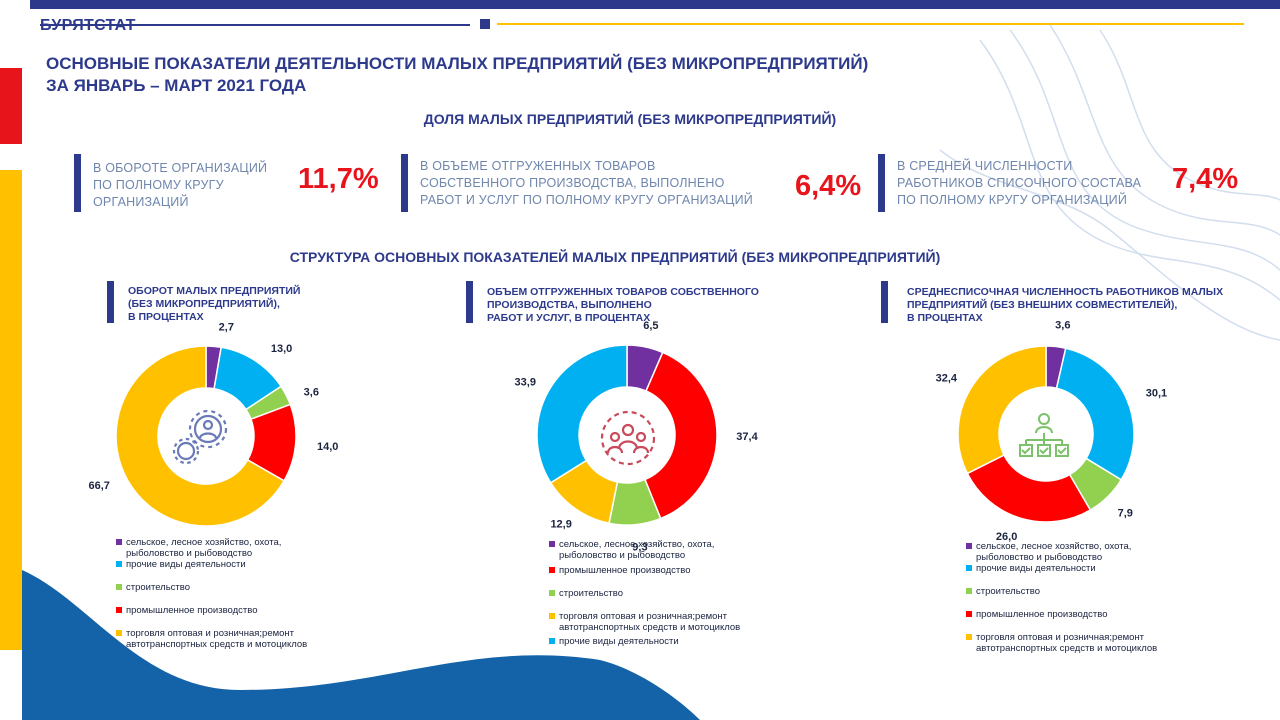 Image resolution: width=1280 pixels, height=720 pixels. I want to click on data-label-other: 13,0, so click(281, 349).